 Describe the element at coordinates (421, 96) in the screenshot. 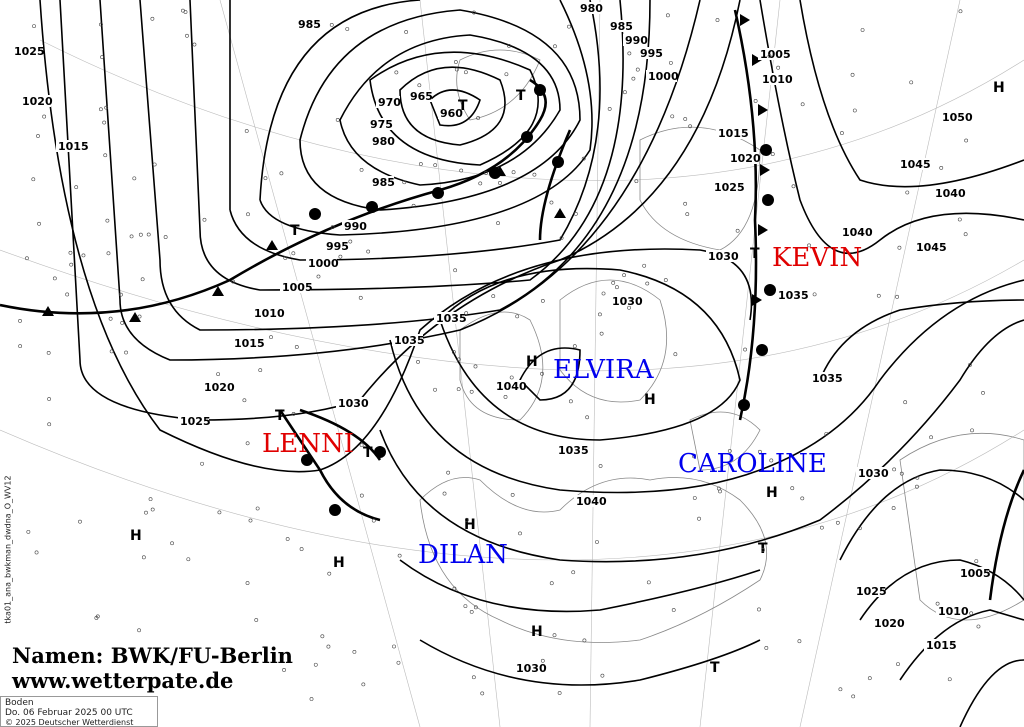

I see `isobar-label: 965` at that location.